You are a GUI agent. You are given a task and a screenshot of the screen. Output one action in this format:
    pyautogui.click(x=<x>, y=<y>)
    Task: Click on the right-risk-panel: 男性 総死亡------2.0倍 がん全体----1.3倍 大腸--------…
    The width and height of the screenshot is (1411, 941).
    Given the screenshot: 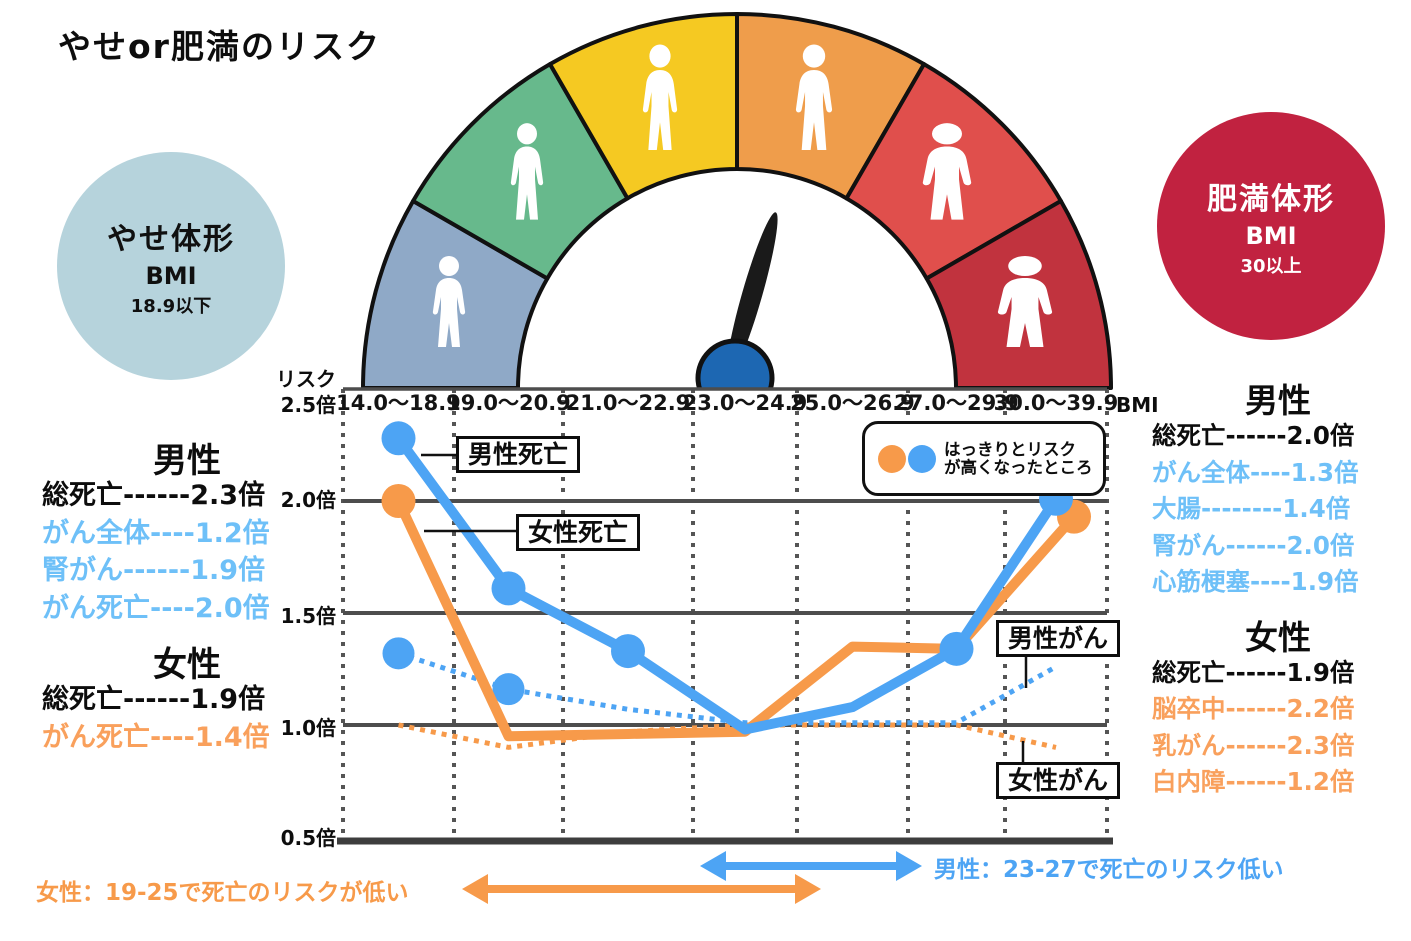 What is the action you would take?
    pyautogui.click(x=1278, y=587)
    